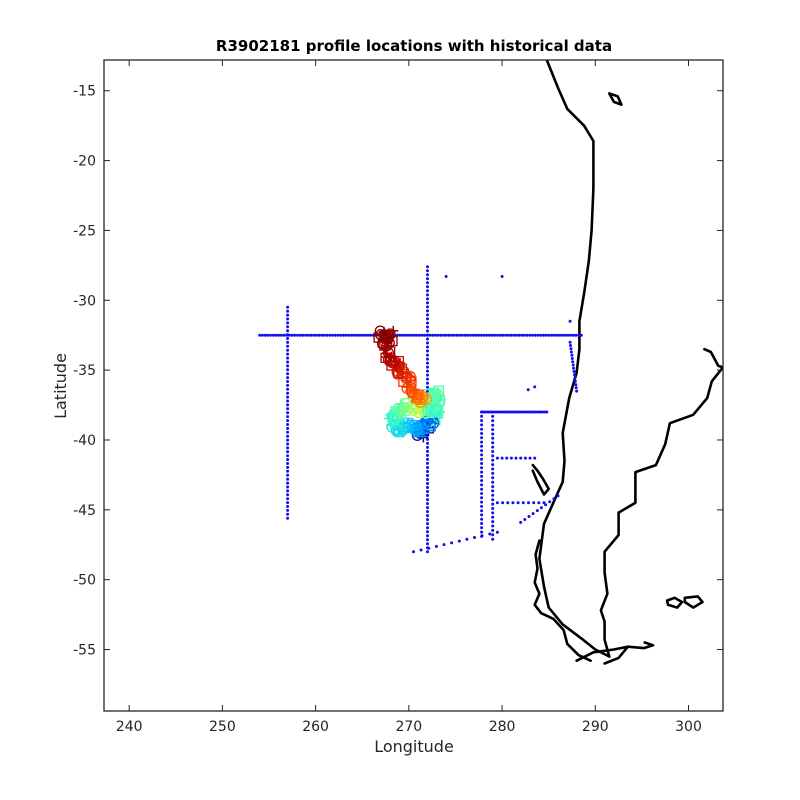  I want to click on y-tick-label: -50, so click(84, 581).